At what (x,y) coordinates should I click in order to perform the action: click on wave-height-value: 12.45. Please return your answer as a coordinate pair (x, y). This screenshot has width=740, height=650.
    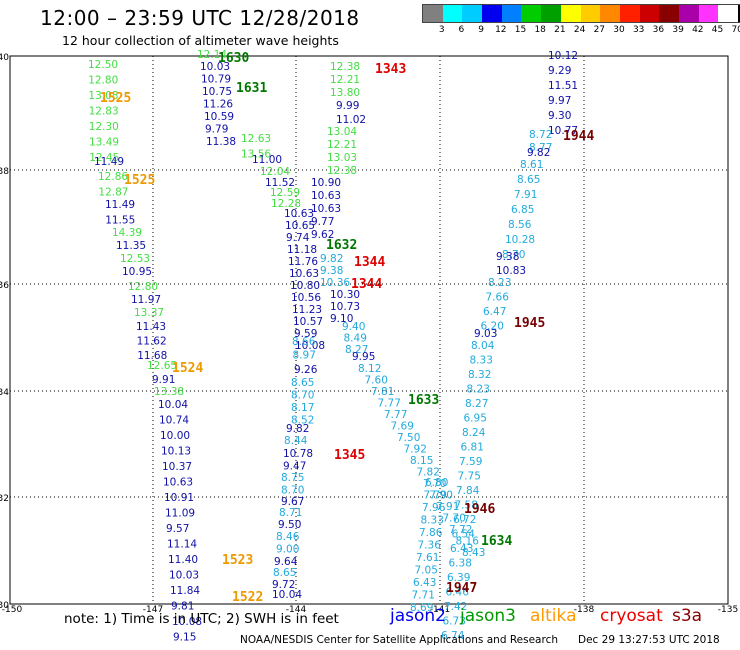
    Looking at the image, I should click on (104, 158).